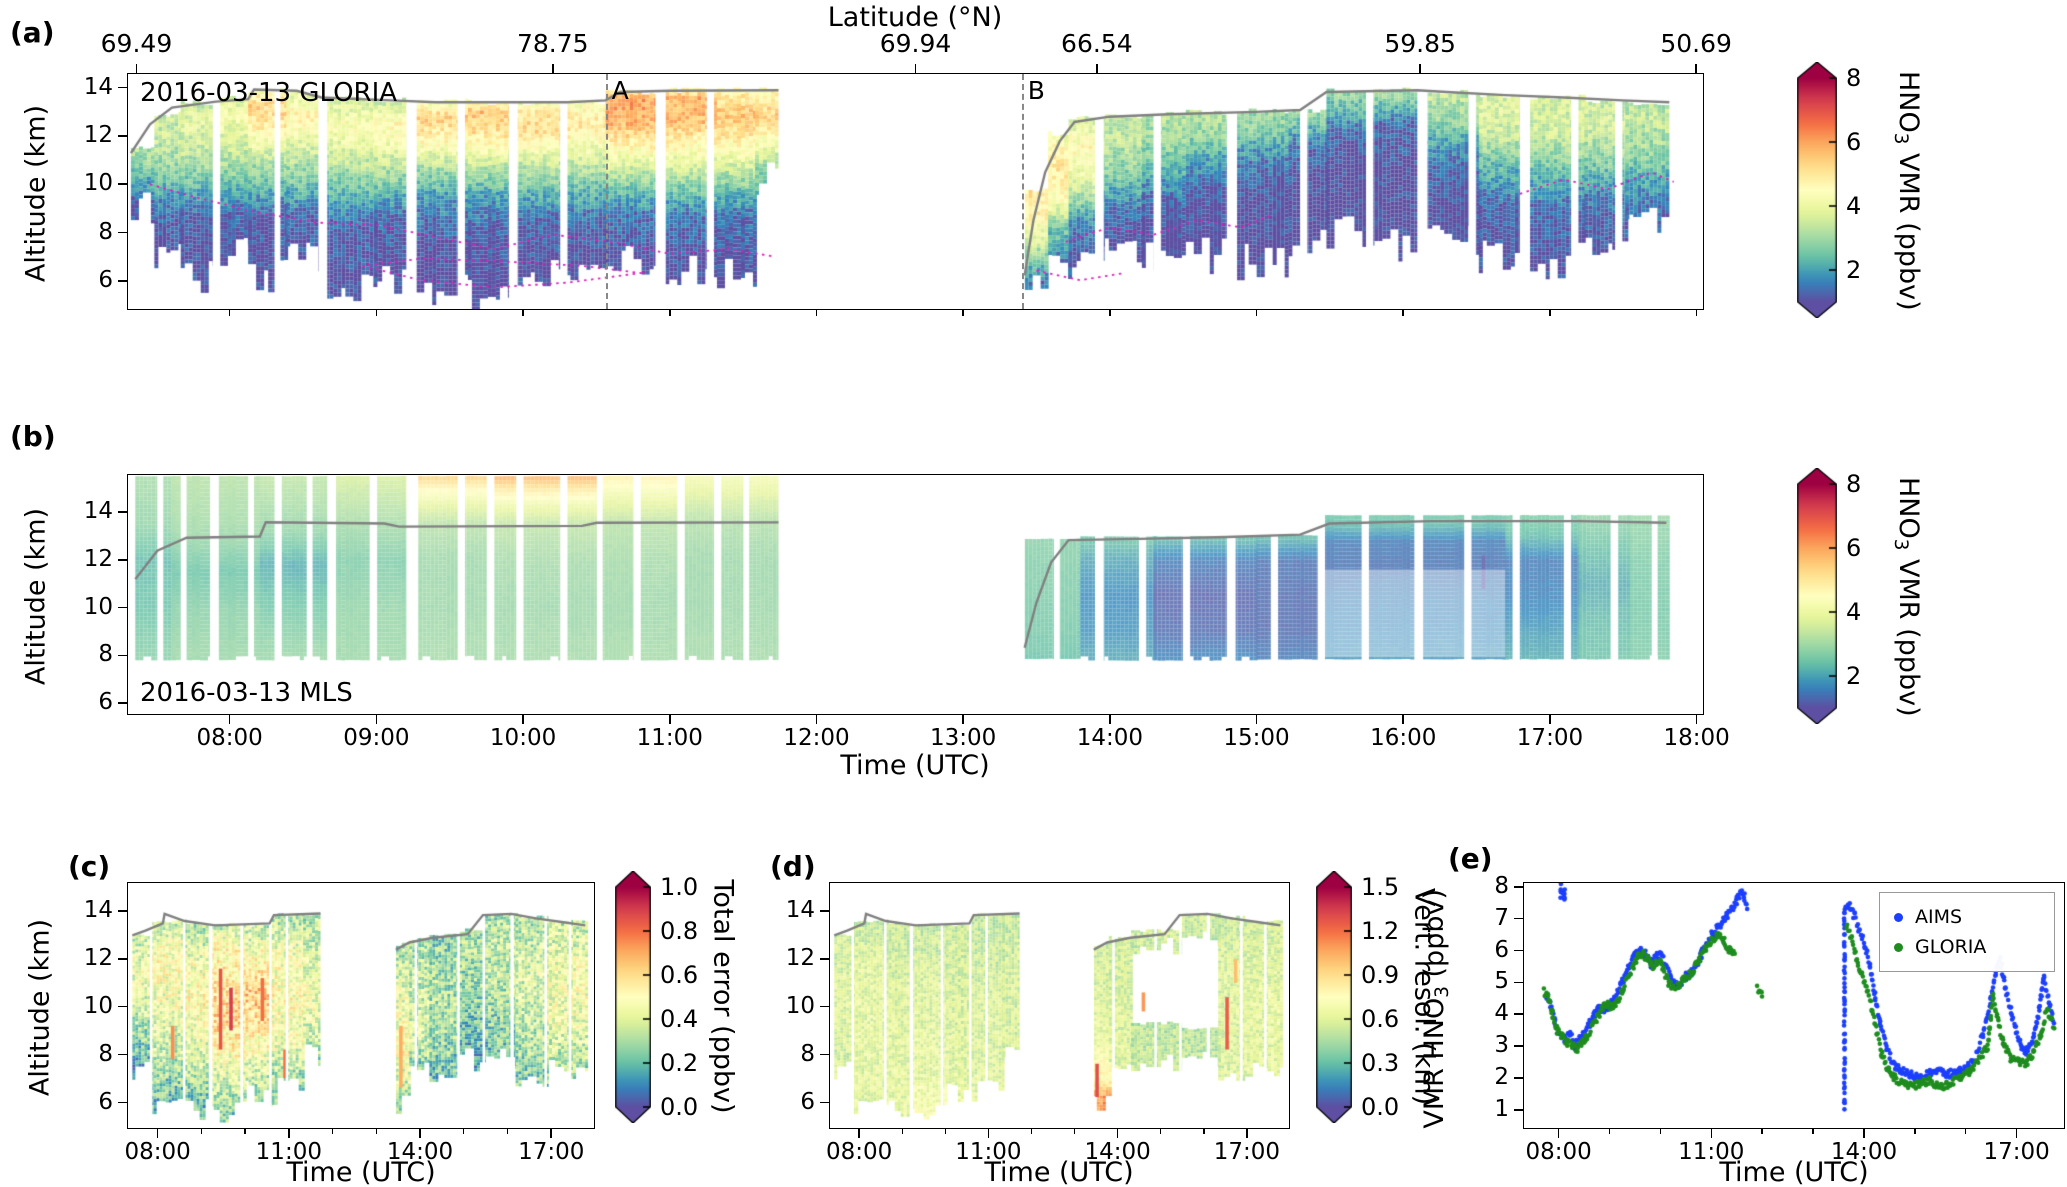  Describe the element at coordinates (1854, 676) in the screenshot. I see `colorbar-tick-label: 2` at that location.